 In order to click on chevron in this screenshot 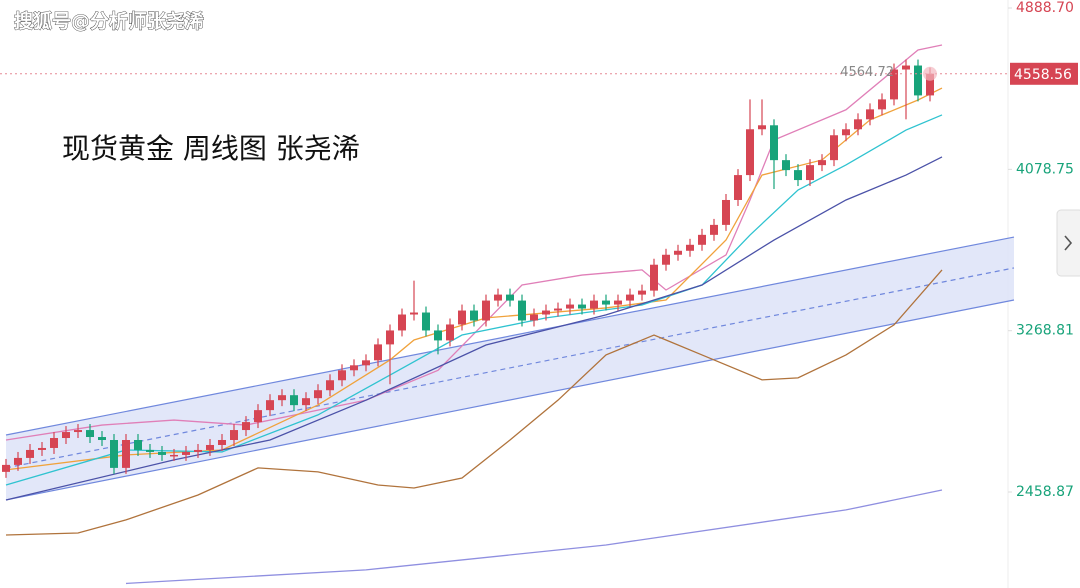, I will do `click(1068, 243)`.